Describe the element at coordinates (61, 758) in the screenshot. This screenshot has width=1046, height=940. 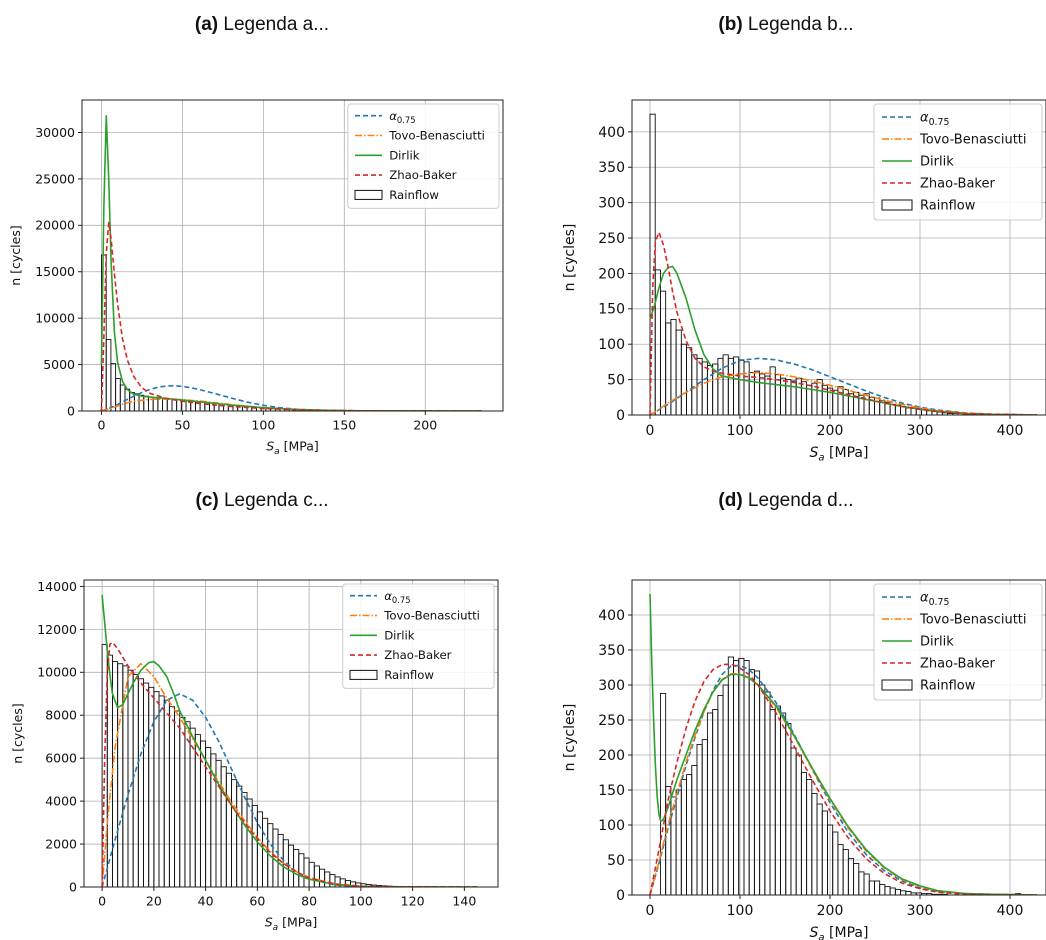
I see `y-tick-label: 6000` at that location.